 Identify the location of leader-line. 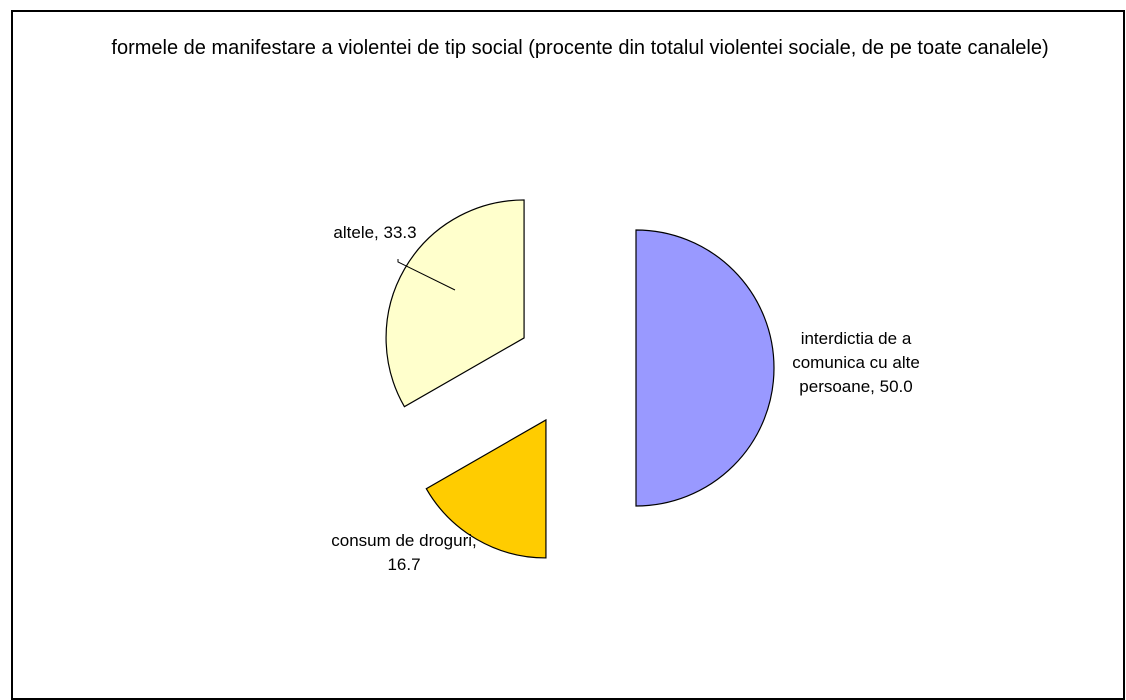
(426, 275).